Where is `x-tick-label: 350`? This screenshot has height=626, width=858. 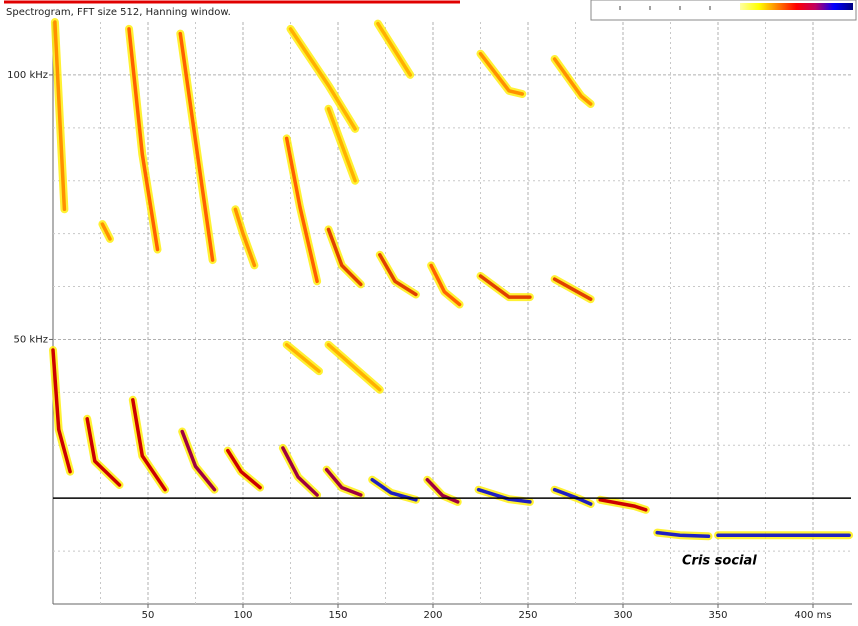 x-tick-label: 350 is located at coordinates (717, 615).